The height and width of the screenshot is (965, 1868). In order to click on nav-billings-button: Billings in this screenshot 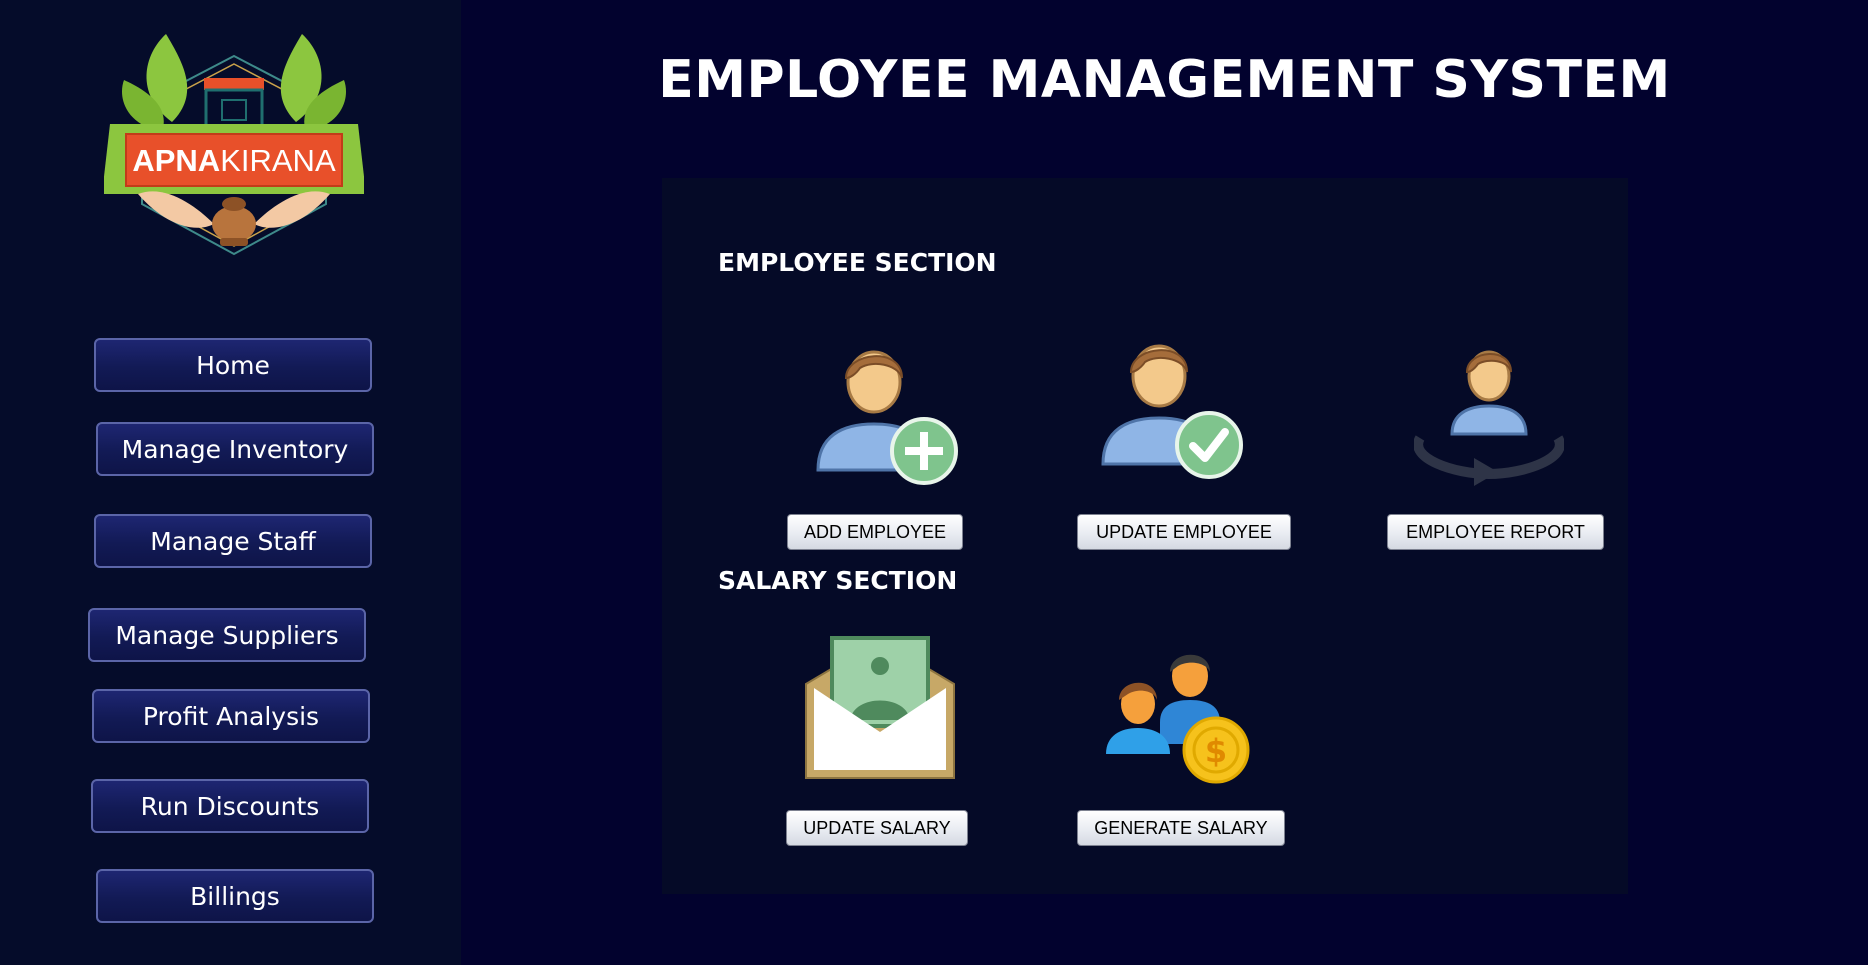, I will do `click(235, 896)`.